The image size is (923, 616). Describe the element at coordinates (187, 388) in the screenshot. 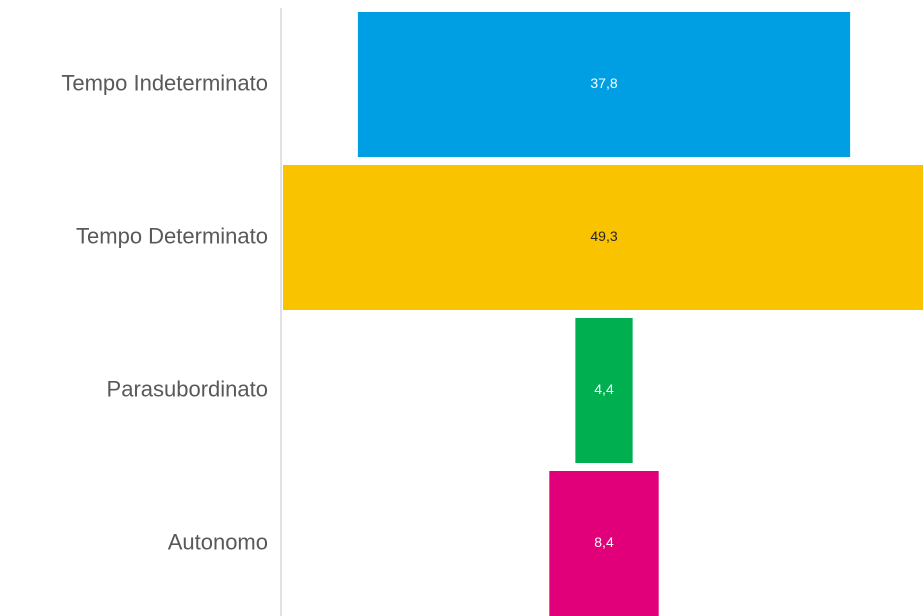

I see `category-label: Parasubordinato` at that location.